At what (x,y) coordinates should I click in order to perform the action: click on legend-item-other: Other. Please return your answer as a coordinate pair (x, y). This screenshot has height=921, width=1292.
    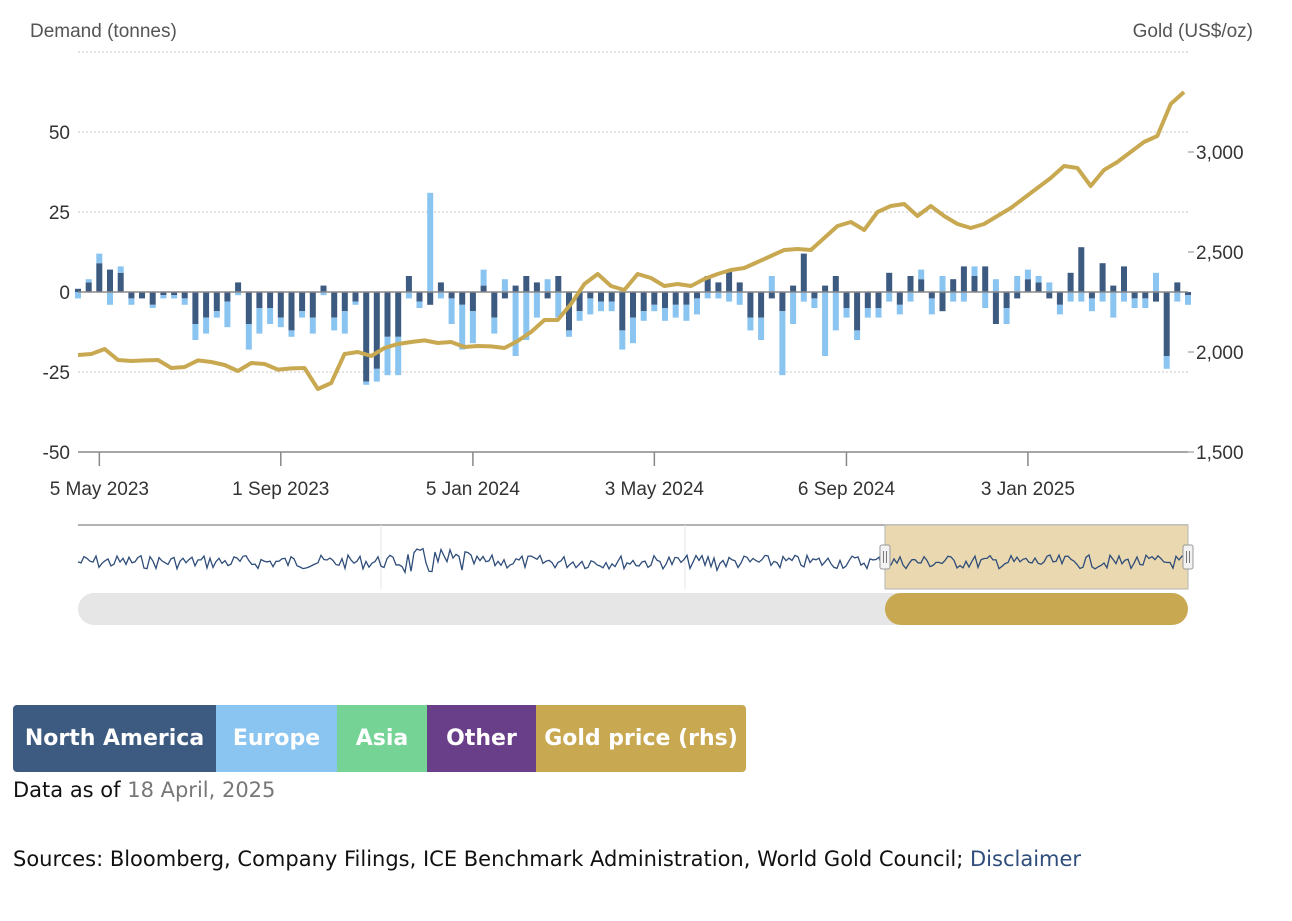
    Looking at the image, I should click on (481, 738).